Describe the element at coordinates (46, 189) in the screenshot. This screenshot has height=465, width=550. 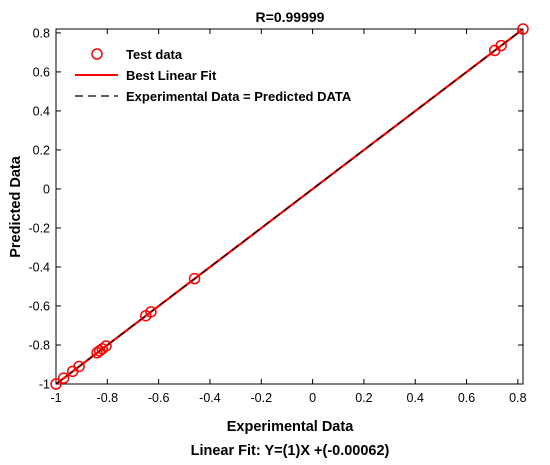
I see `y-tick-label: 0` at that location.